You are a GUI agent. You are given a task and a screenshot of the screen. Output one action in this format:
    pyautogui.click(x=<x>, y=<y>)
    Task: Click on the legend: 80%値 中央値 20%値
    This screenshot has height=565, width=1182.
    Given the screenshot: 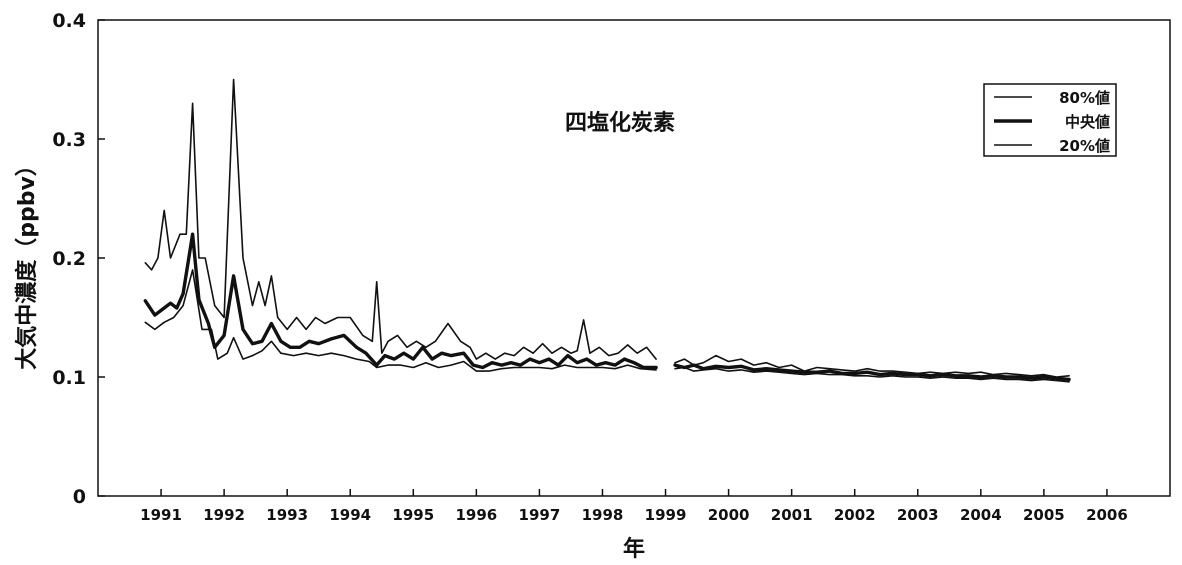 What is the action you would take?
    pyautogui.click(x=1050, y=120)
    